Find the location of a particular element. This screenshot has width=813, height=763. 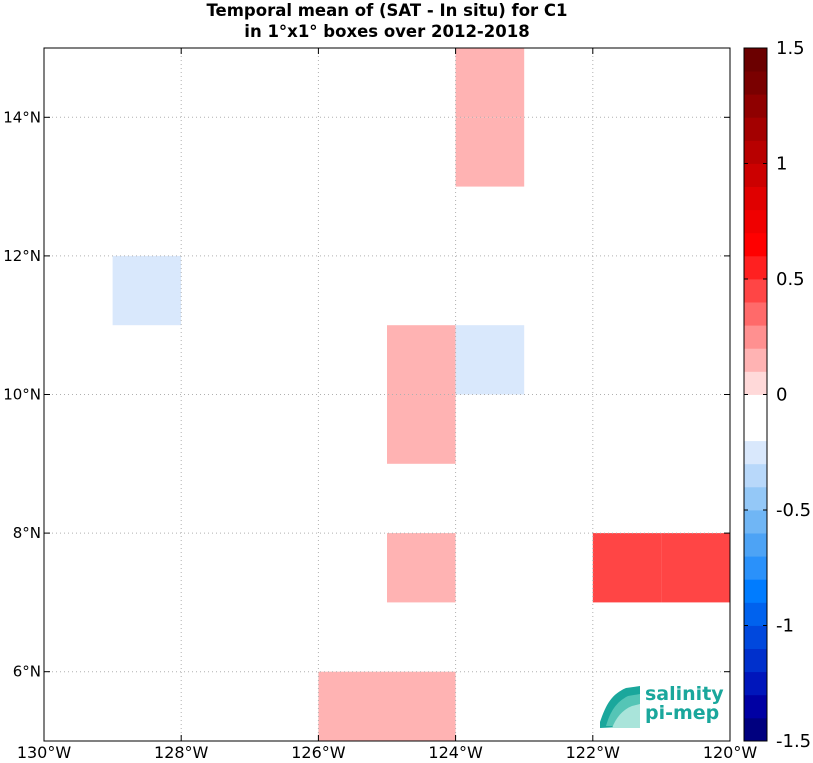

colorbar-label-3: 0 is located at coordinates (781, 395).